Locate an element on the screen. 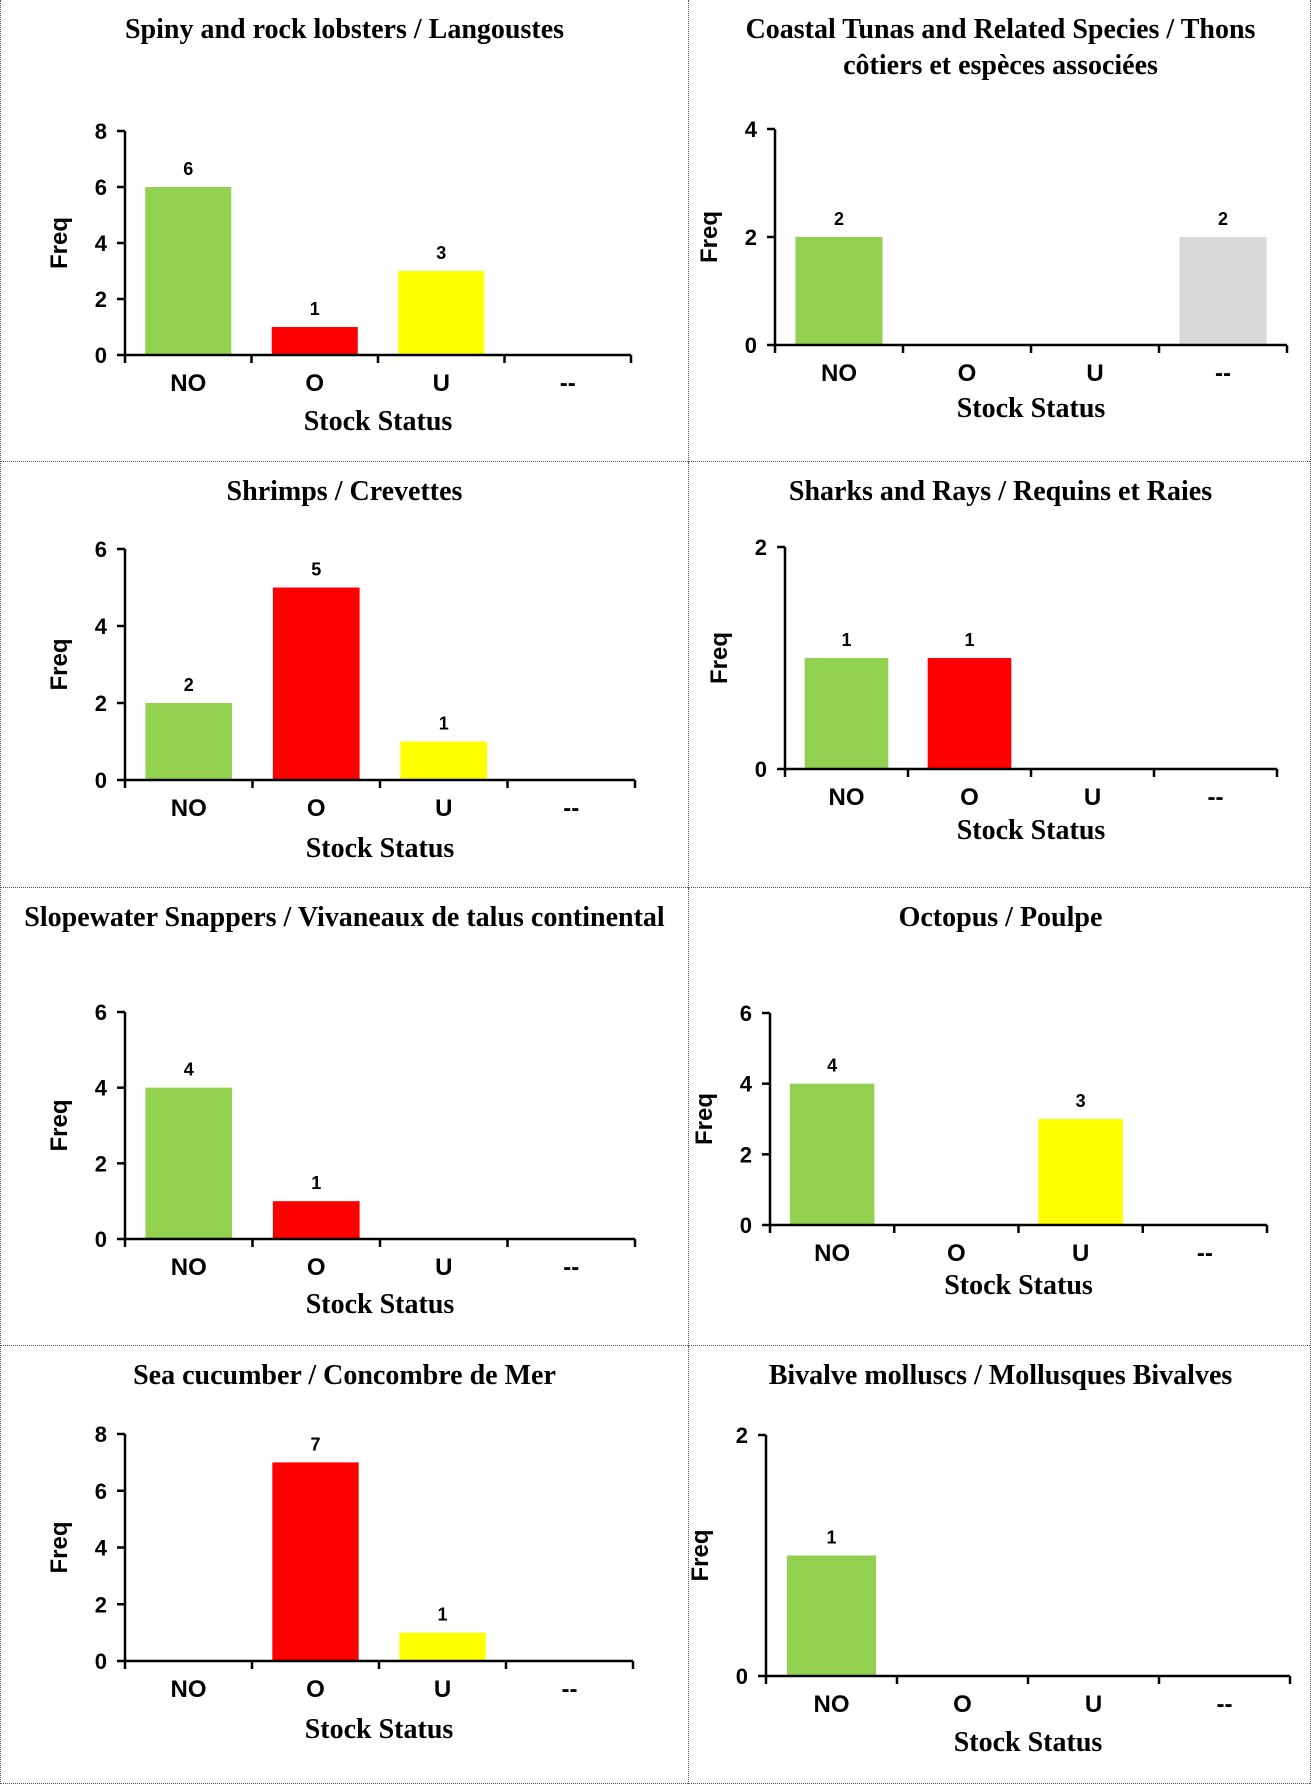 The width and height of the screenshot is (1311, 1784). bar-chart: 1 0 2 NO O U -- Stock Status Freq is located at coordinates (989, 1590).